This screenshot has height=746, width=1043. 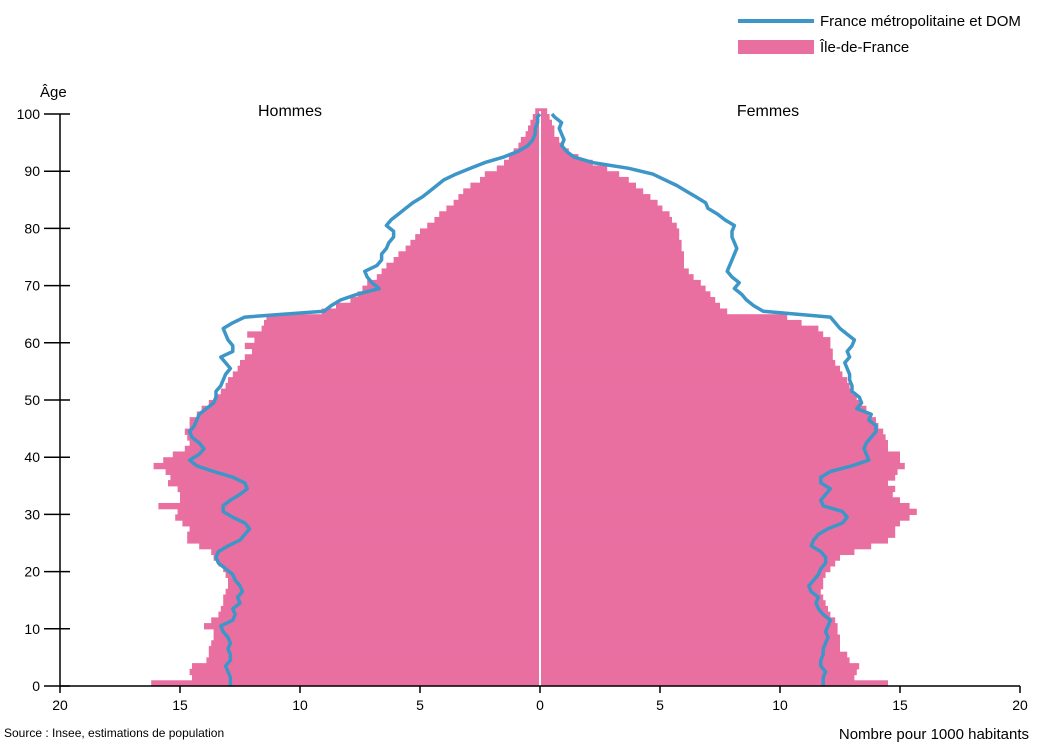 I want to click on legend-label-france: France métropolitaine et DOM, so click(x=920, y=21).